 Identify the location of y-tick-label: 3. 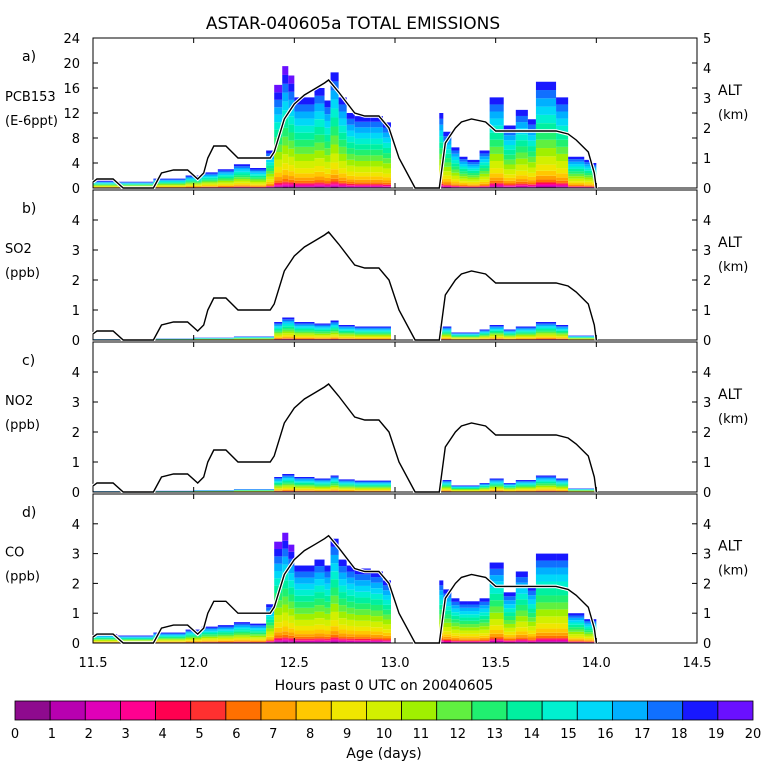
(76, 251).